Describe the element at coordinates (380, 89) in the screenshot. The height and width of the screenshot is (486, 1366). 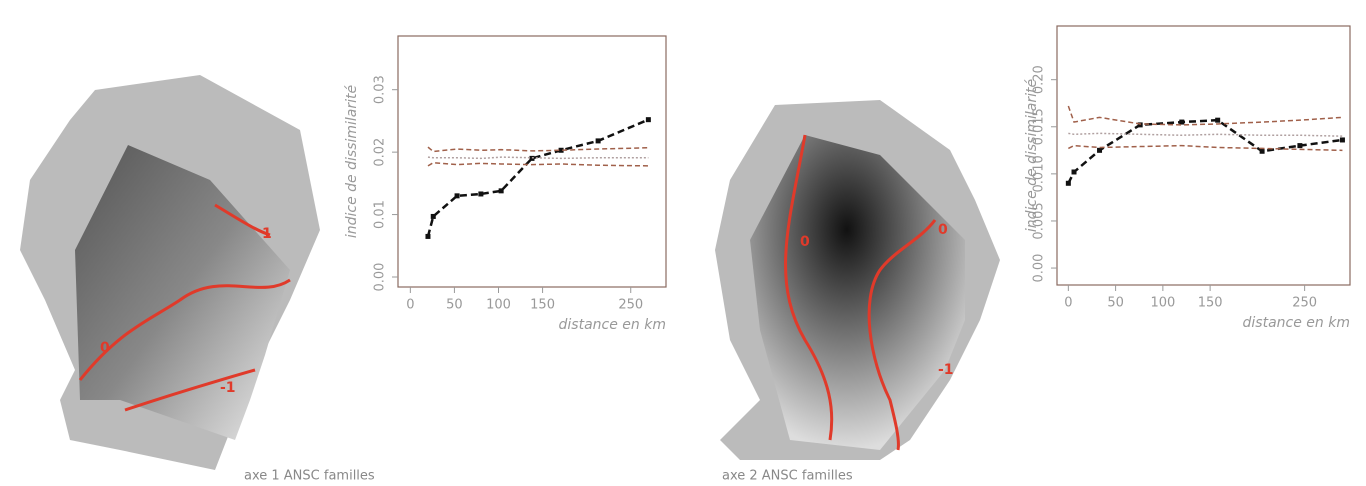
I see `y-tick-label: 0.03` at that location.